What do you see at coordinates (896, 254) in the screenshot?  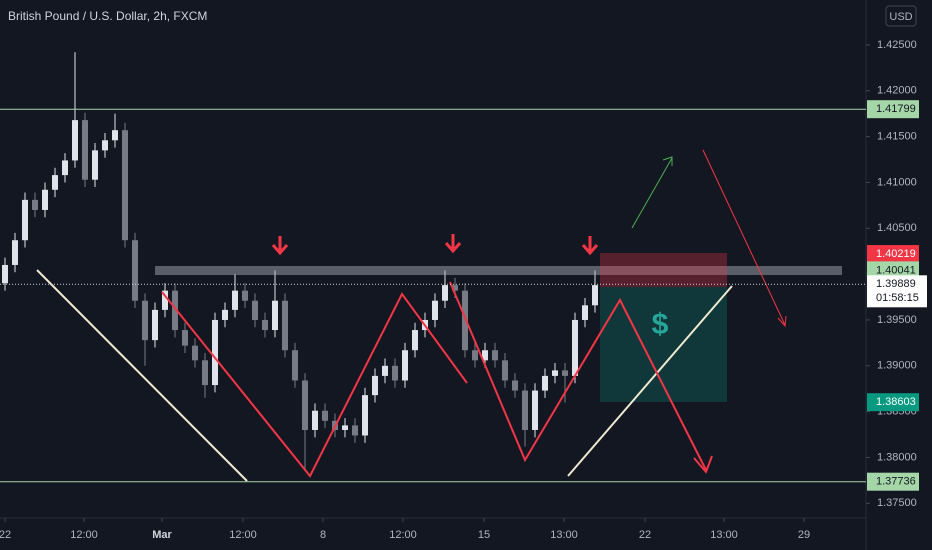 I see `level-label: 1.40219` at bounding box center [896, 254].